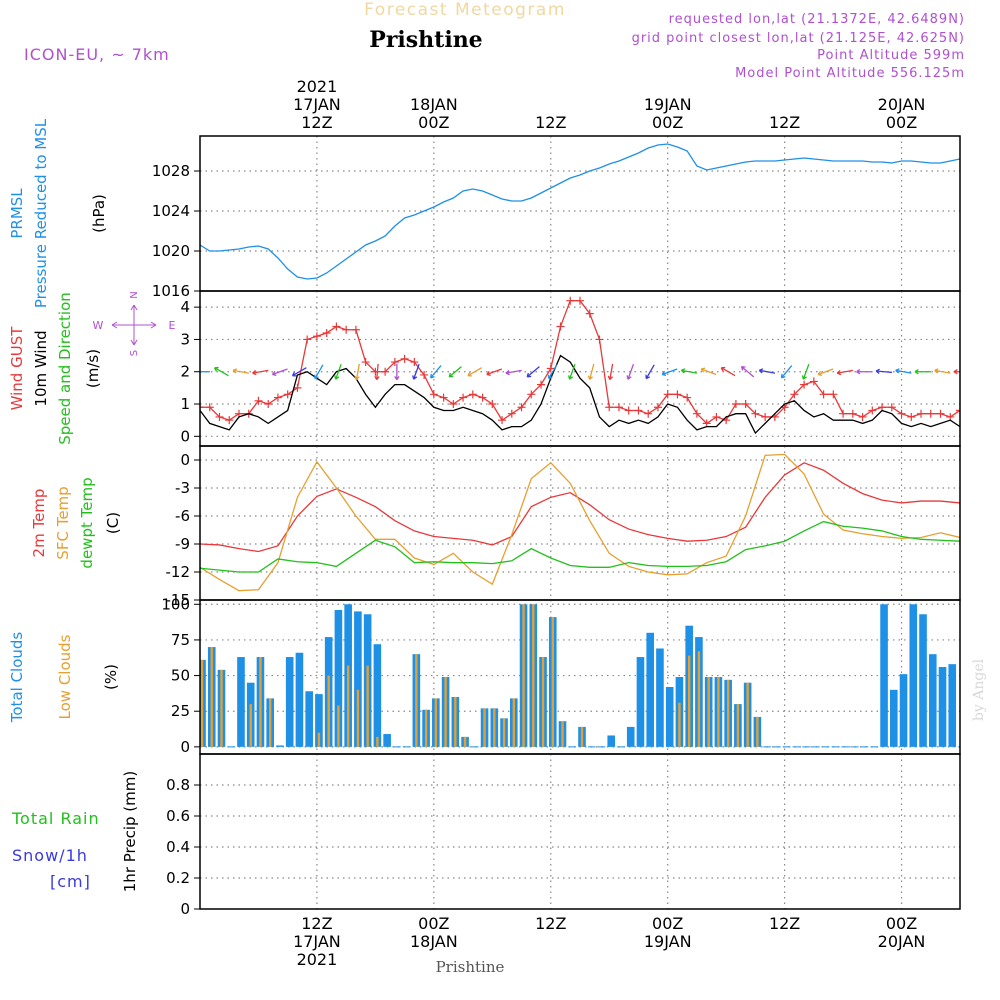 This screenshot has height=1000, width=1000. Describe the element at coordinates (668, 941) in the screenshot. I see `time-tick-label-bottom: 19JAN` at that location.